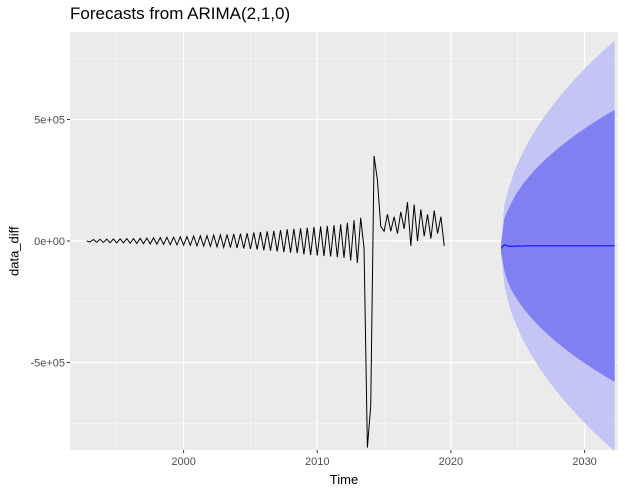 The height and width of the screenshot is (495, 625). What do you see at coordinates (344, 479) in the screenshot?
I see `x-axis-label: Time` at bounding box center [344, 479].